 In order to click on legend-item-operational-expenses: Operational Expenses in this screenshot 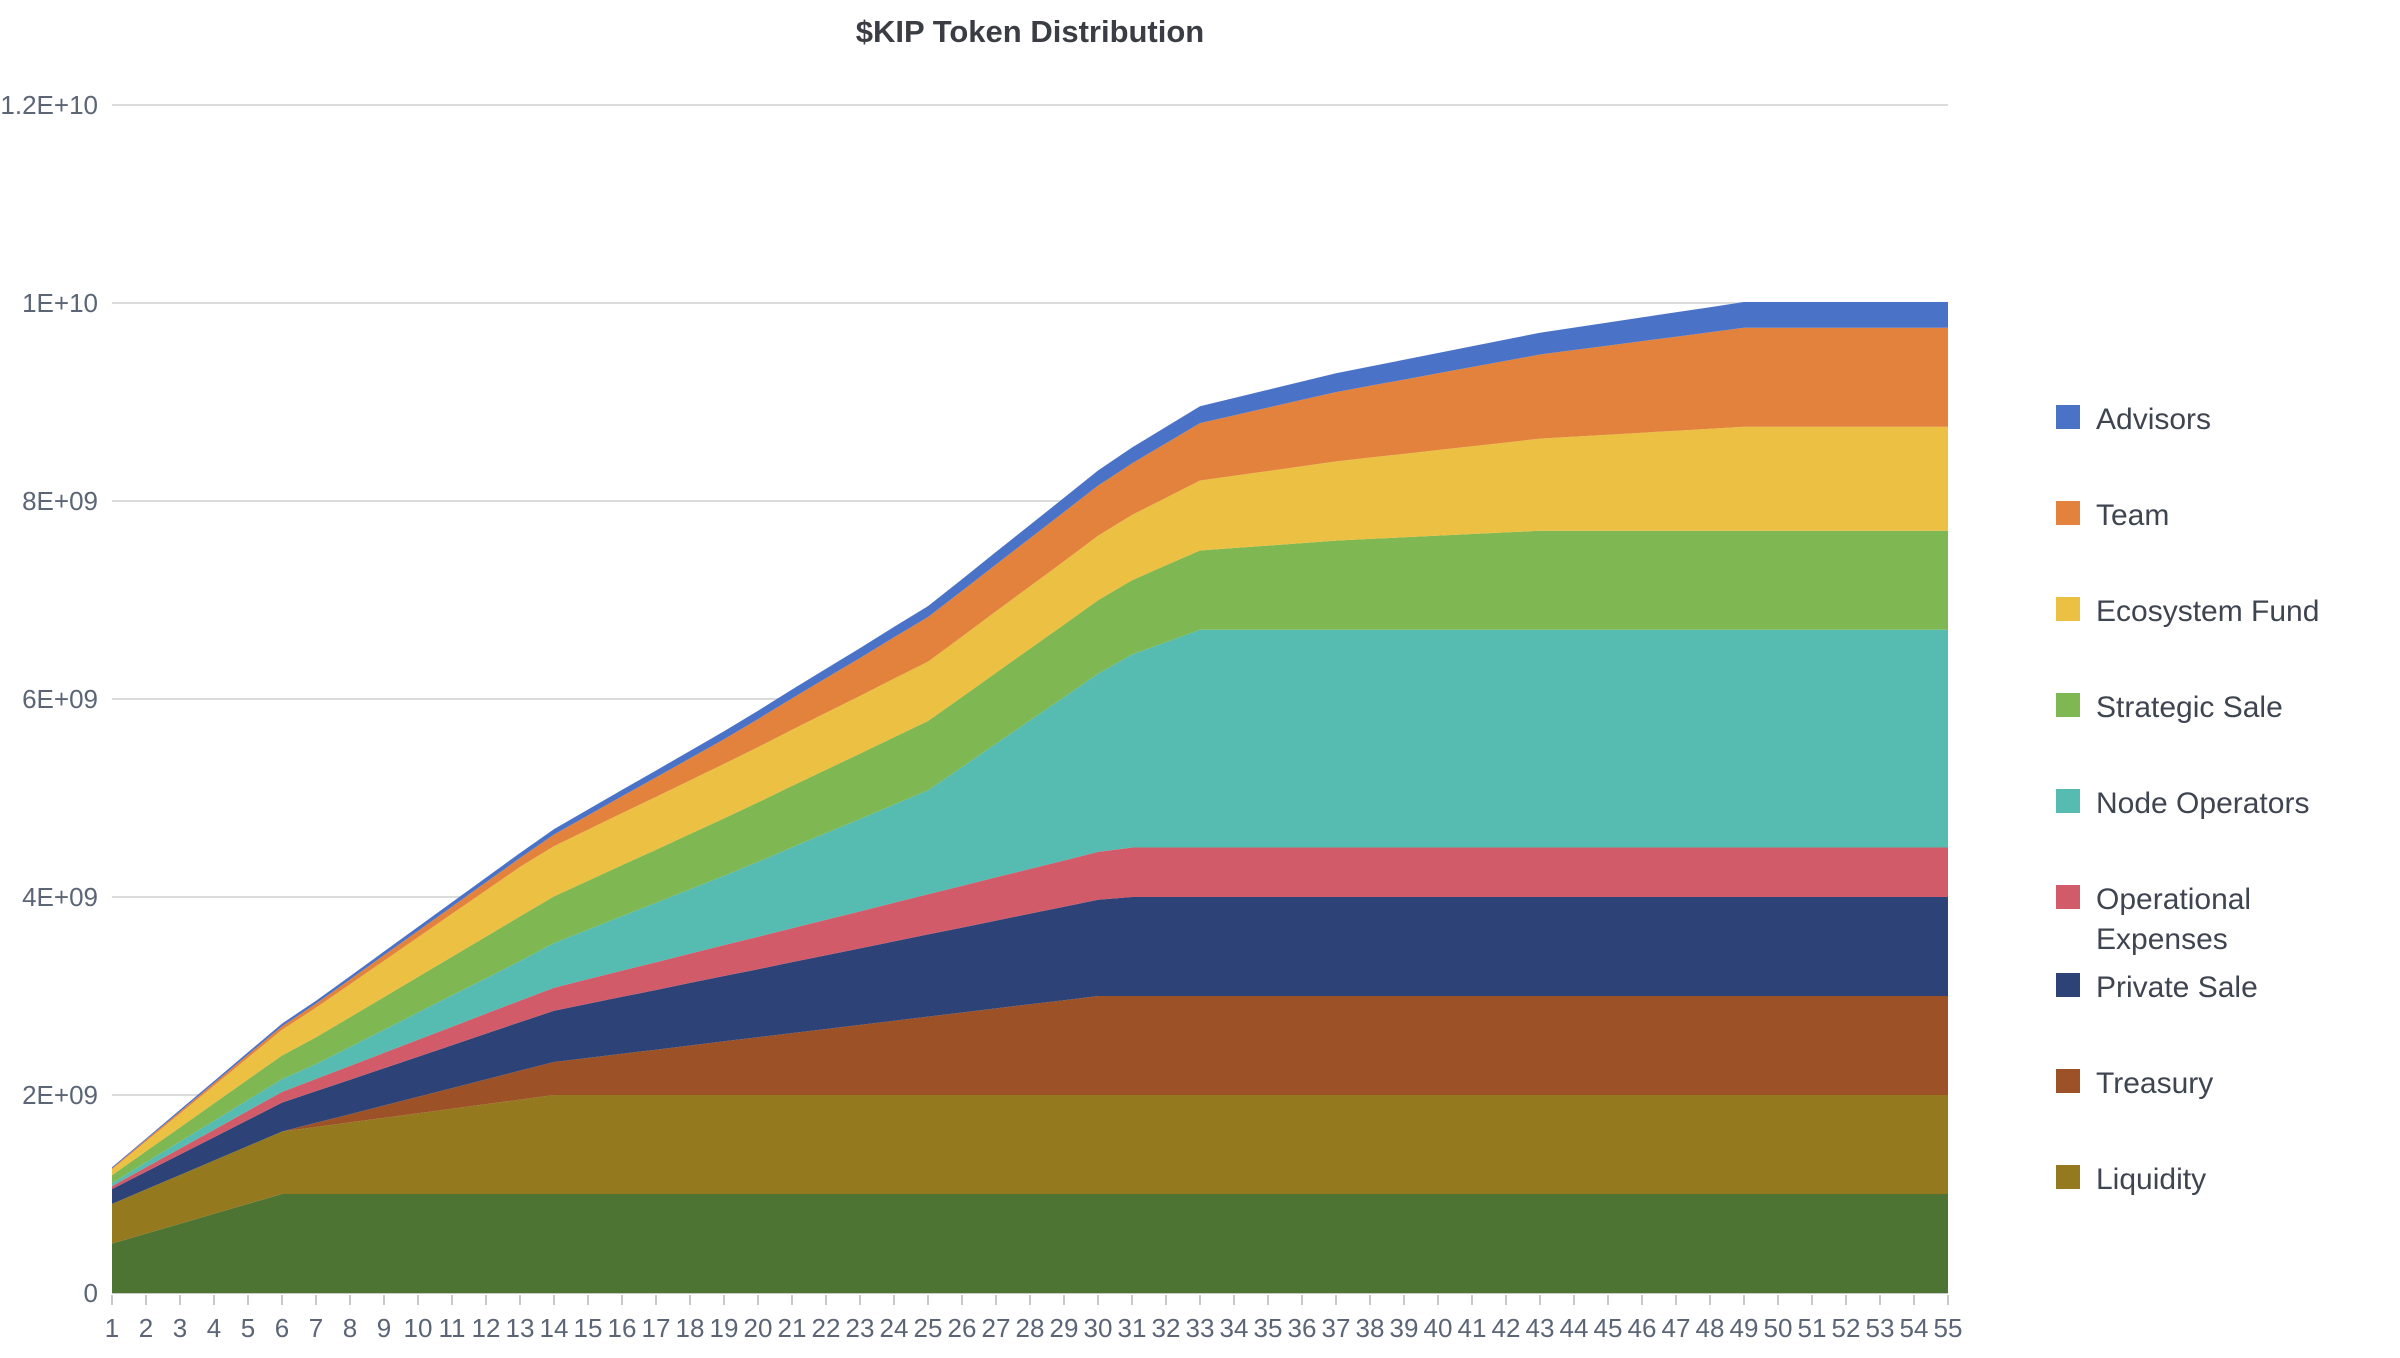, I will do `click(2211, 920)`.